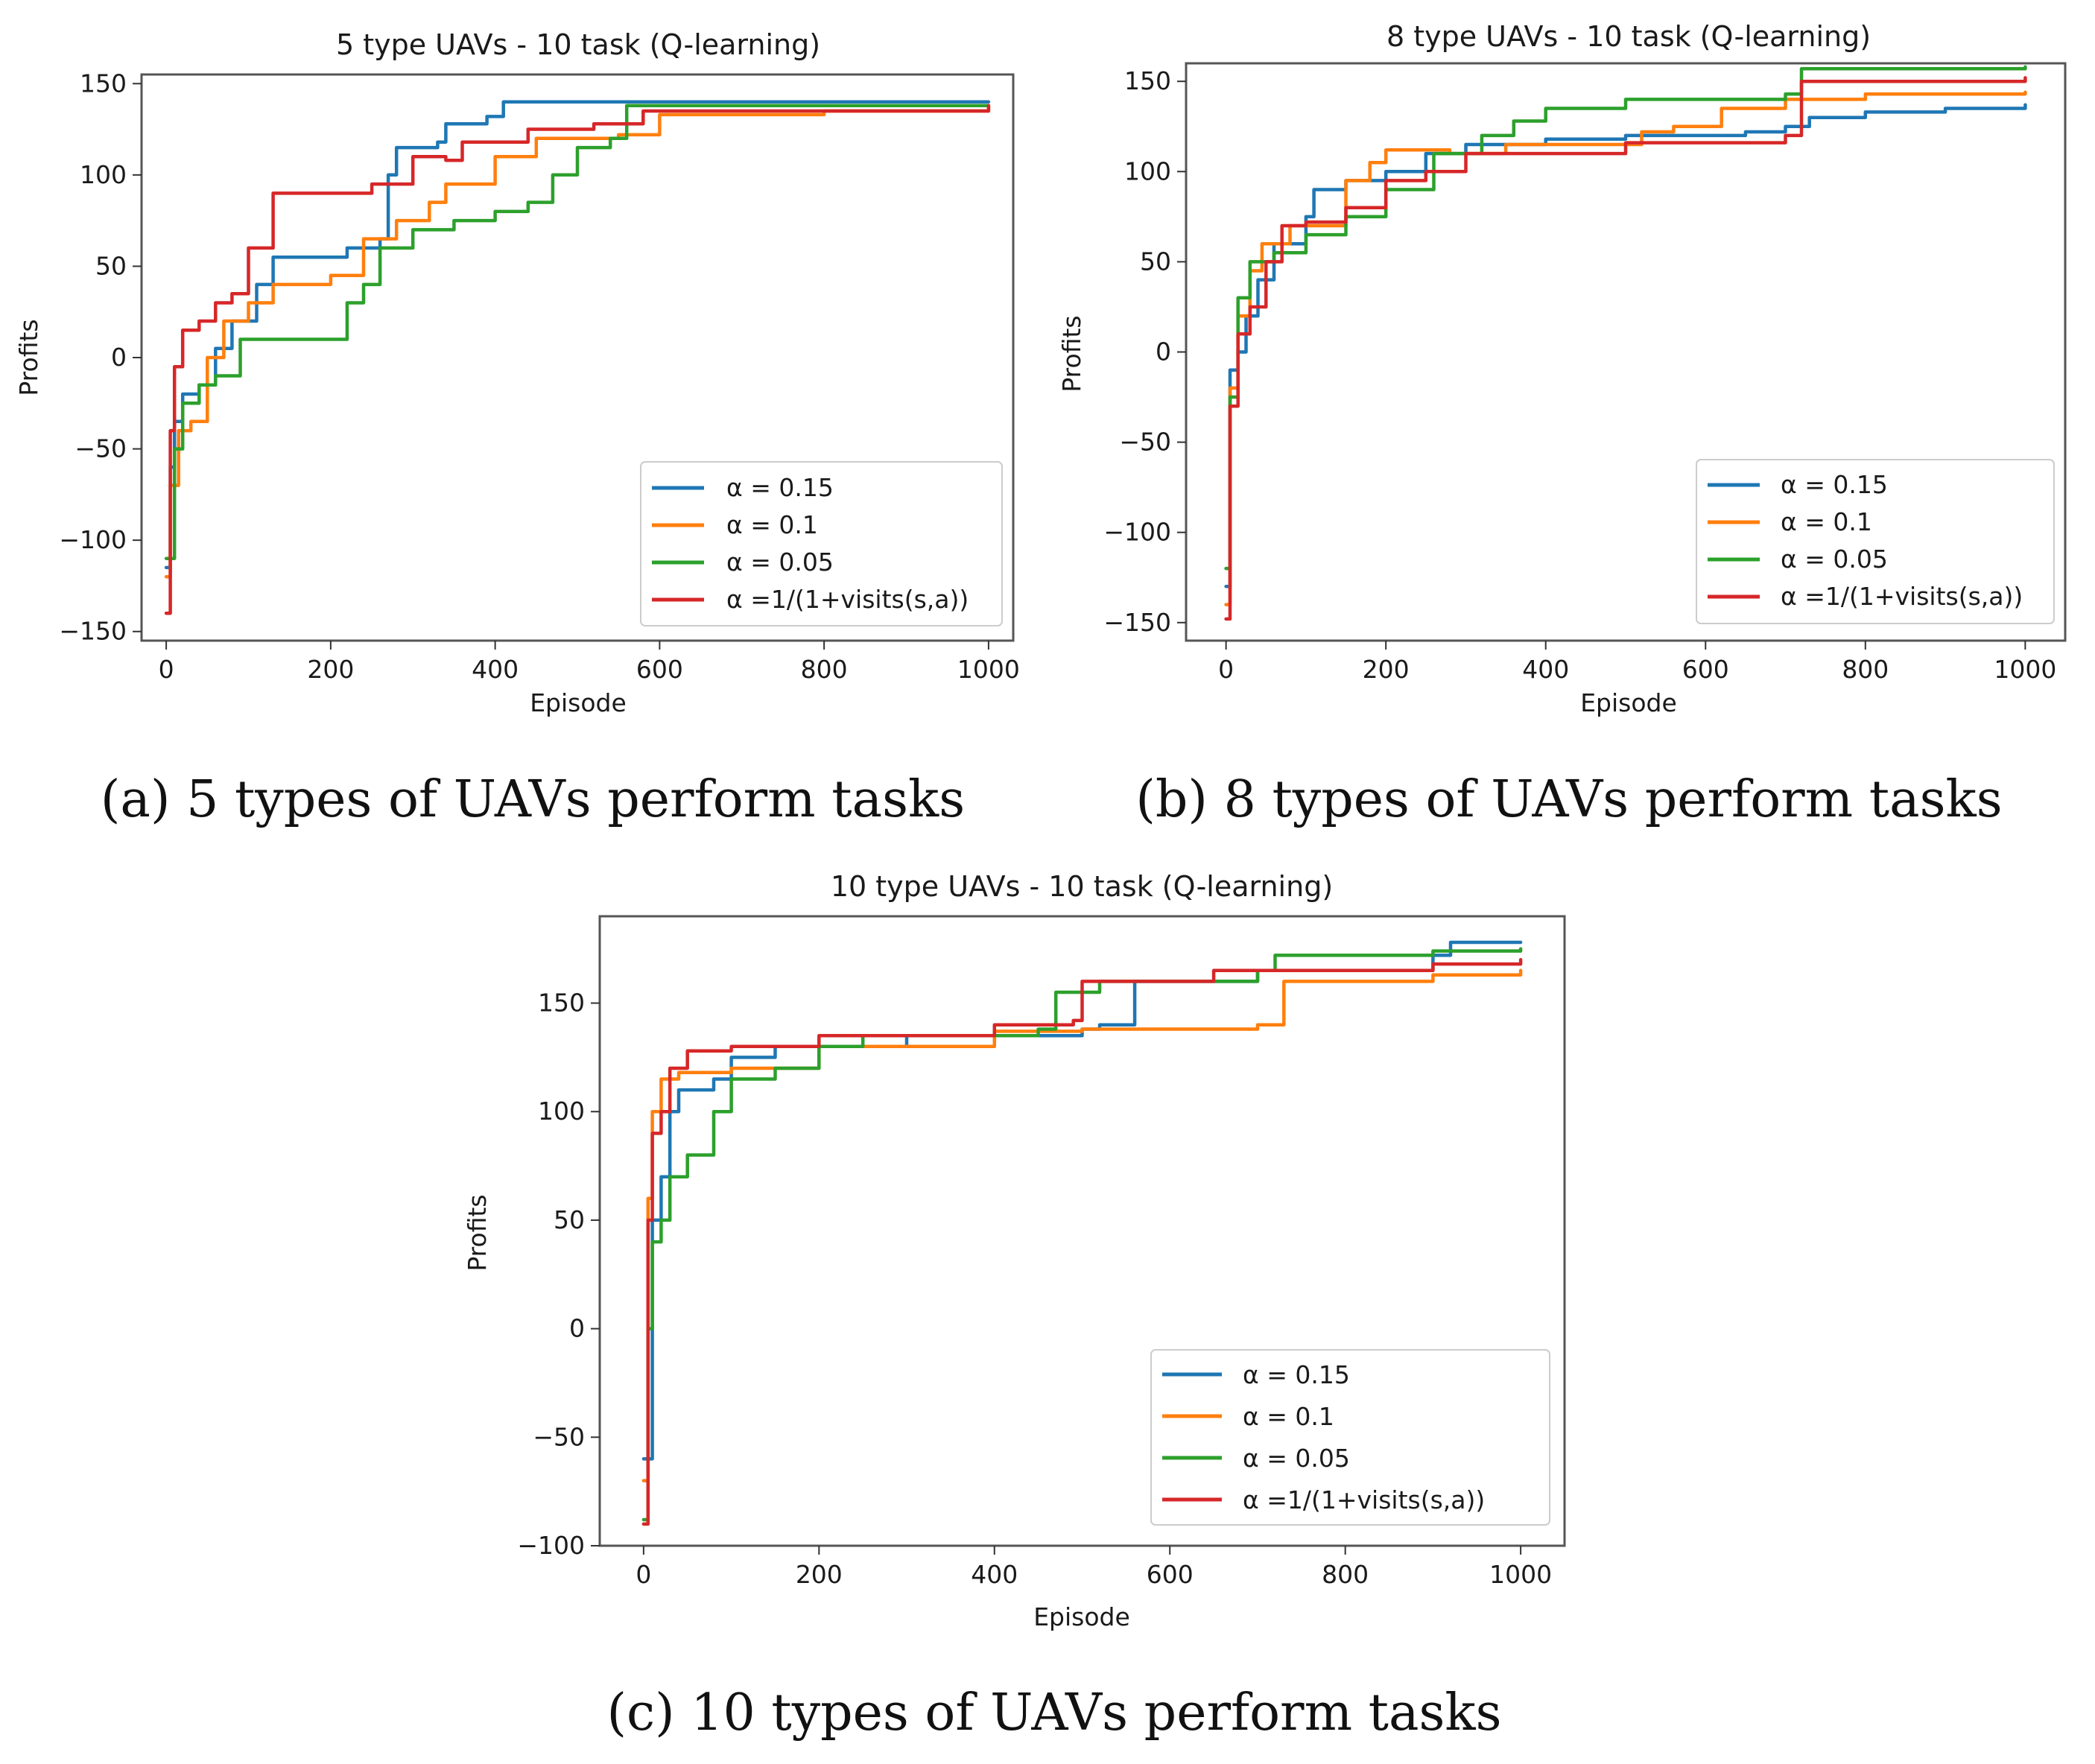  Describe the element at coordinates (578, 45) in the screenshot. I see `chart-a-title: 5 type UAVs - 10 task (Q-learning)` at that location.